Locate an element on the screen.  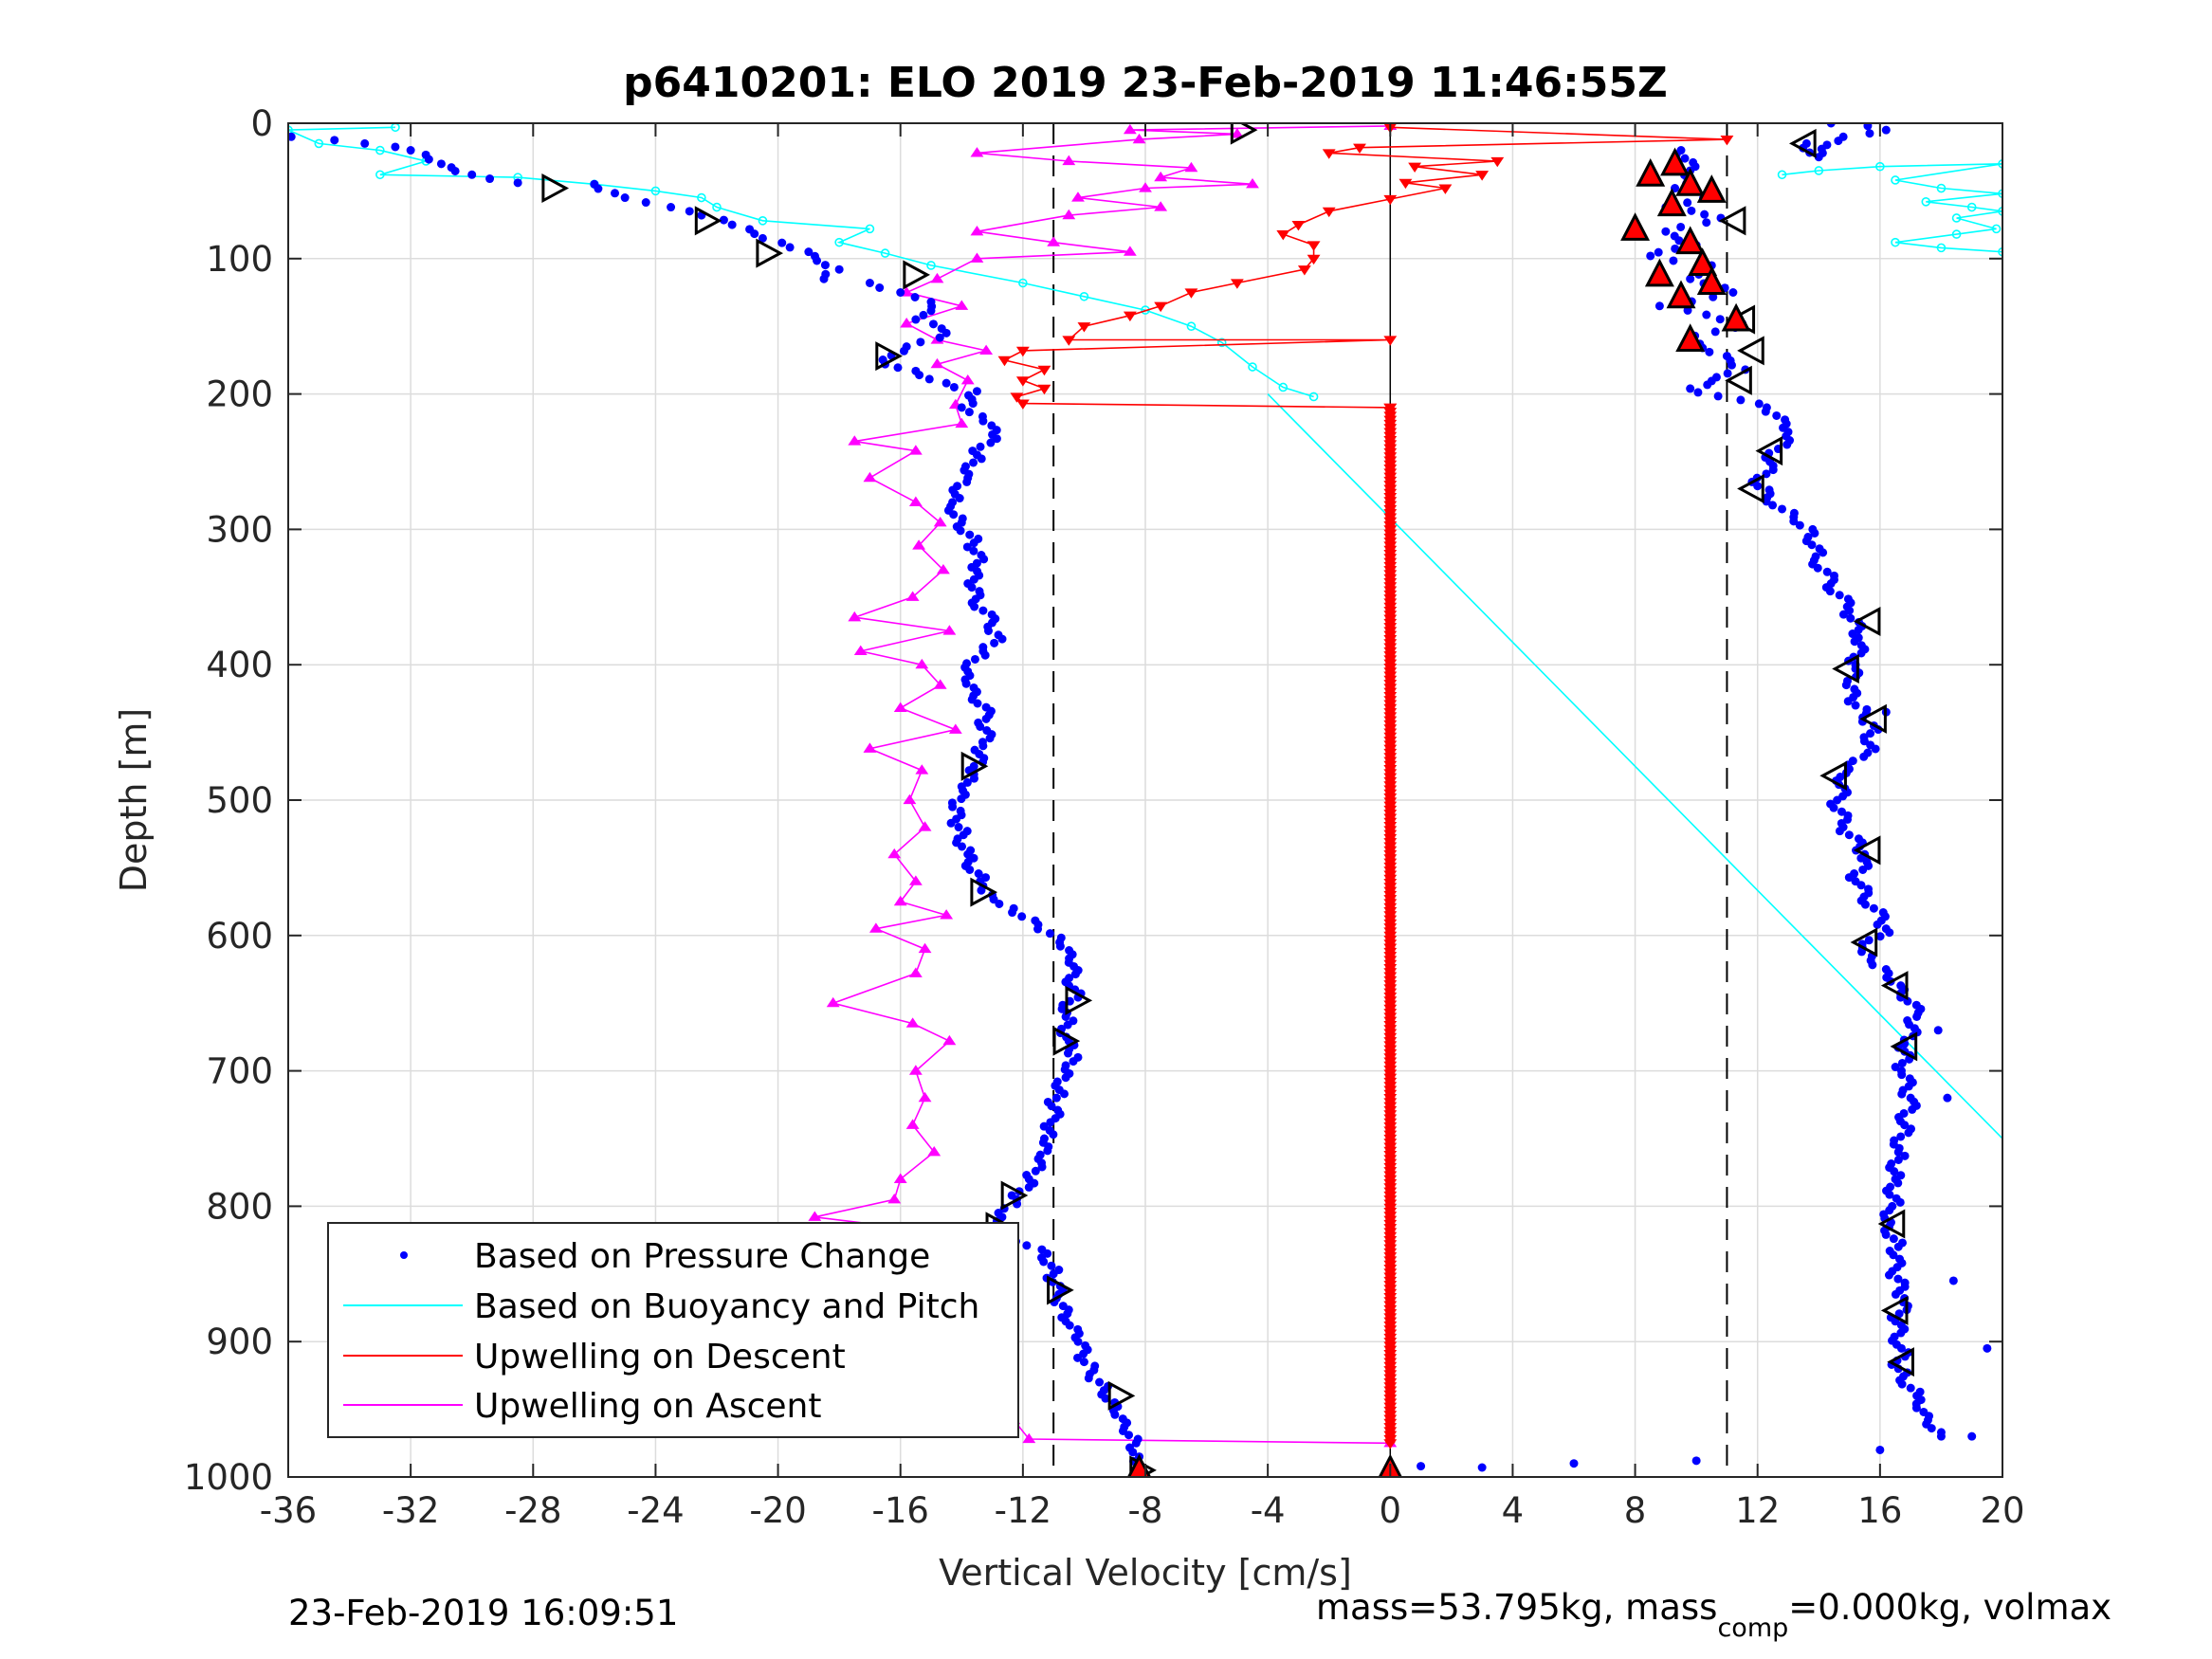
x-tick-label: -36 is located at coordinates (288, 1510).